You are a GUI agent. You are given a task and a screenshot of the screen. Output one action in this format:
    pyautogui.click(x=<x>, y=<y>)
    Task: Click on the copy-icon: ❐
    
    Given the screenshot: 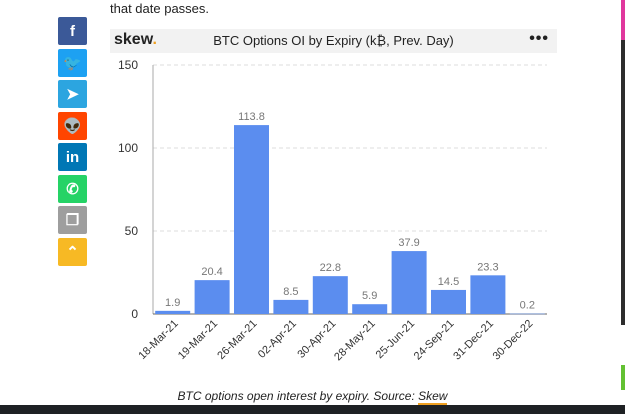 What is the action you would take?
    pyautogui.click(x=72, y=220)
    